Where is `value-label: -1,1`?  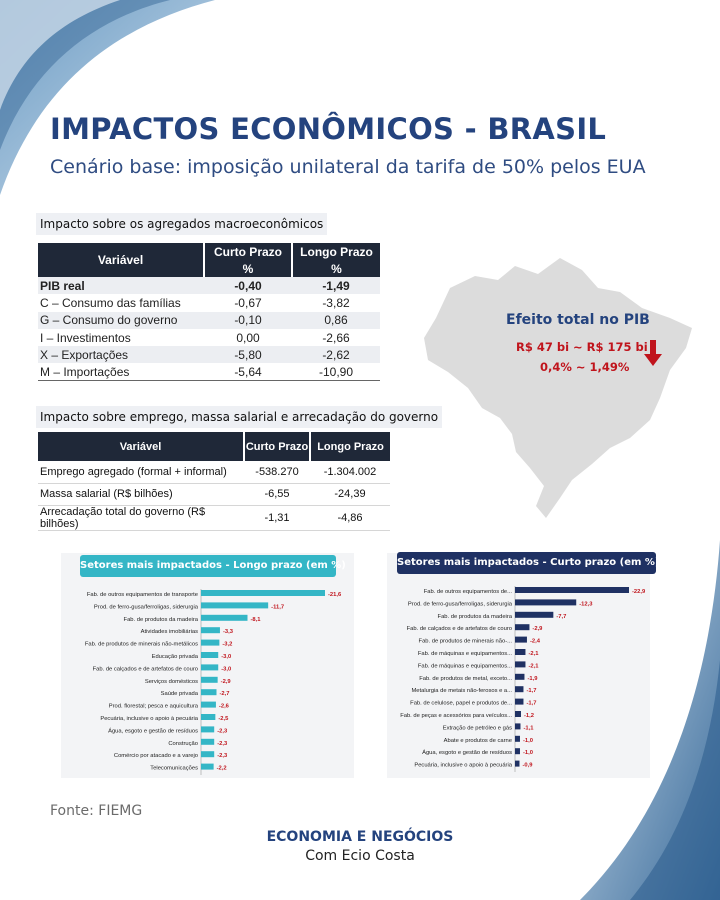
value-label: -1,1 is located at coordinates (528, 728).